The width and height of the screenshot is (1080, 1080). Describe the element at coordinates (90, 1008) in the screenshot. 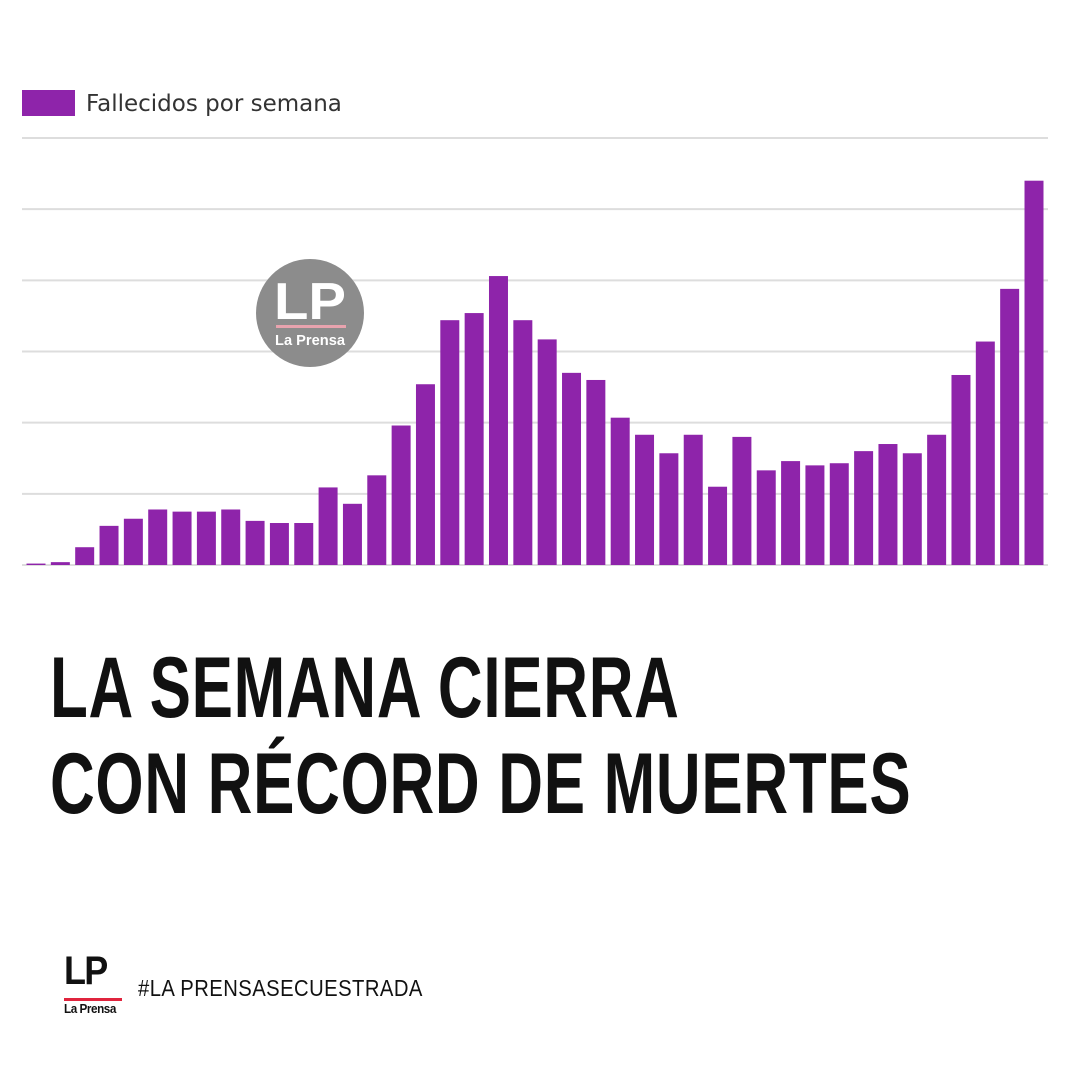

I see `footer-logo-name: La Prensa` at that location.